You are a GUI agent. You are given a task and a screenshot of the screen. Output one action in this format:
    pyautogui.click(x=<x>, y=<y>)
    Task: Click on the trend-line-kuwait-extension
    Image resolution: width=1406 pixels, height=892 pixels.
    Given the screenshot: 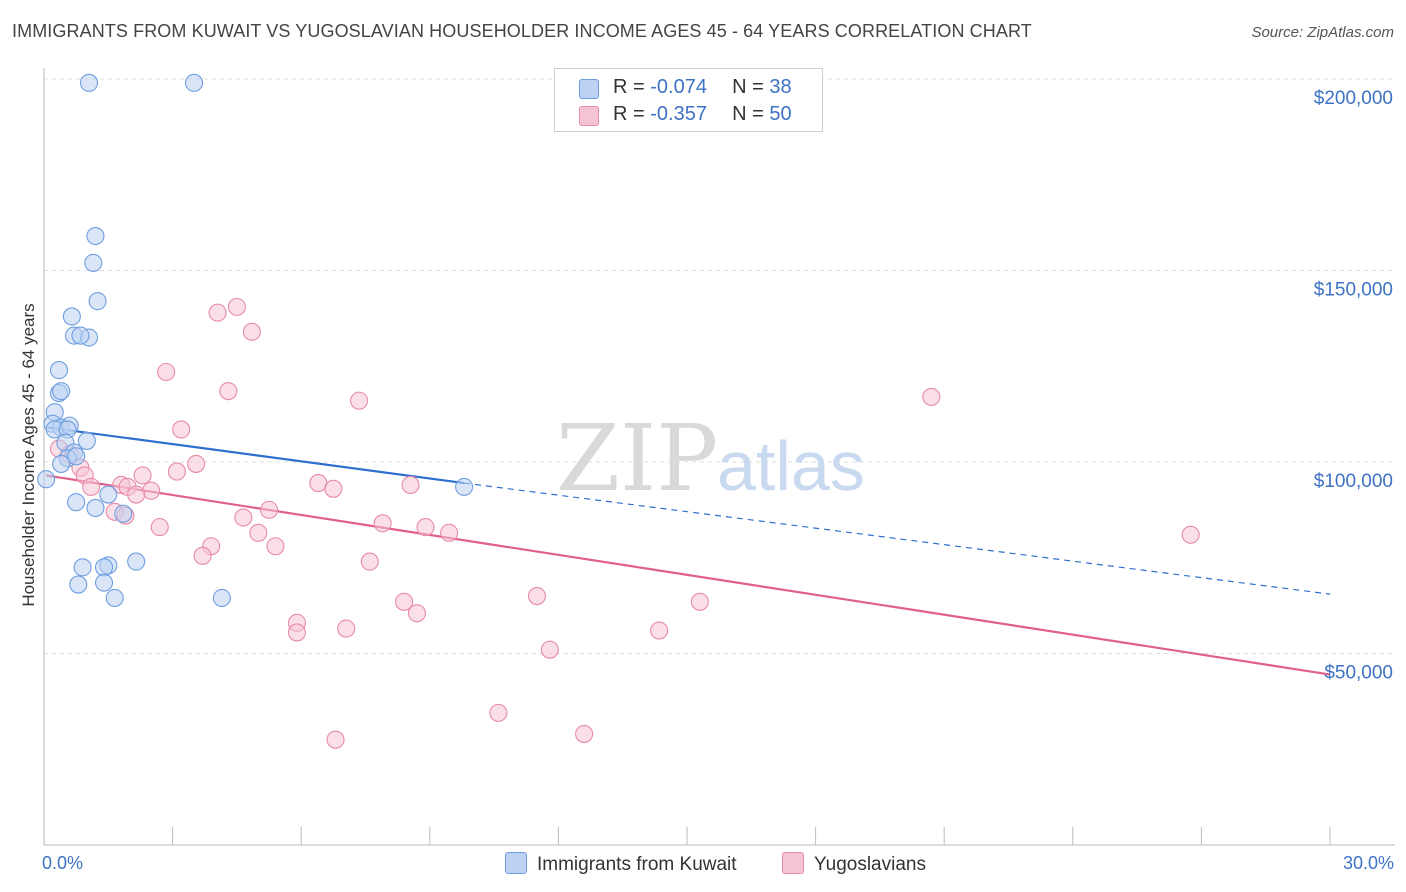 What is the action you would take?
    pyautogui.click(x=897, y=538)
    